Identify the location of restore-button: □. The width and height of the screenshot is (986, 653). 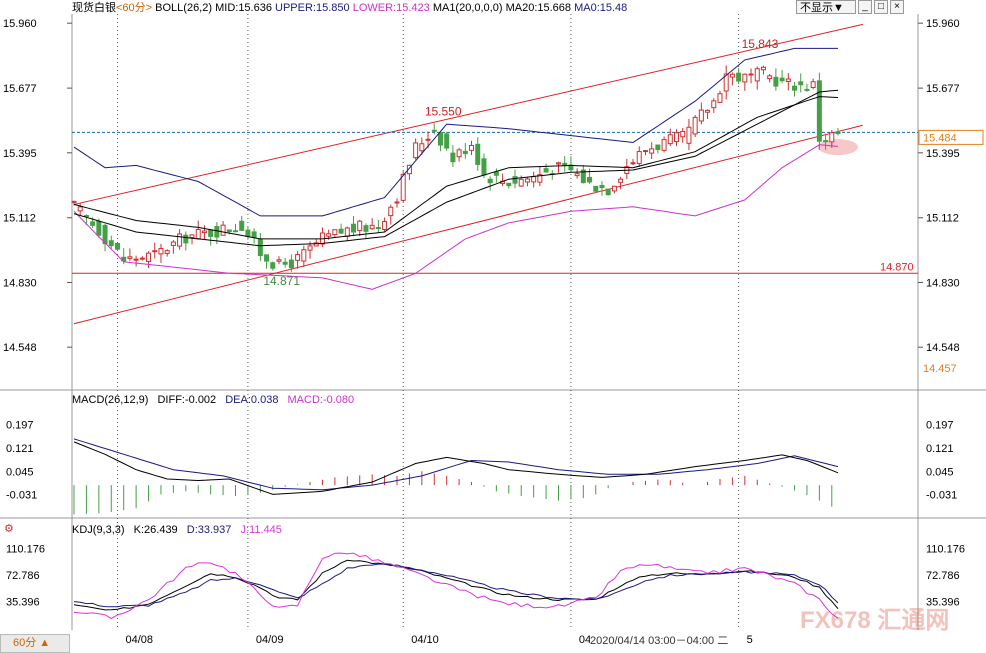
(881, 7).